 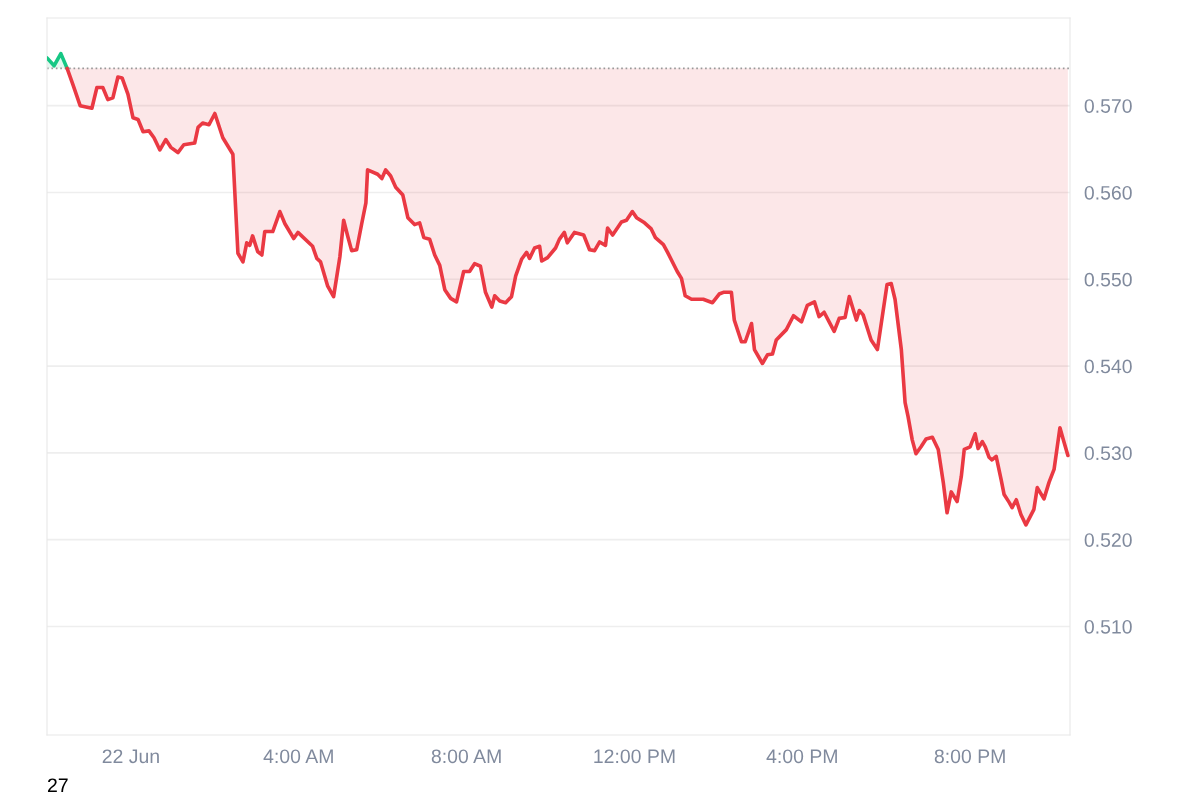 I want to click on text: 27, so click(x=57, y=785).